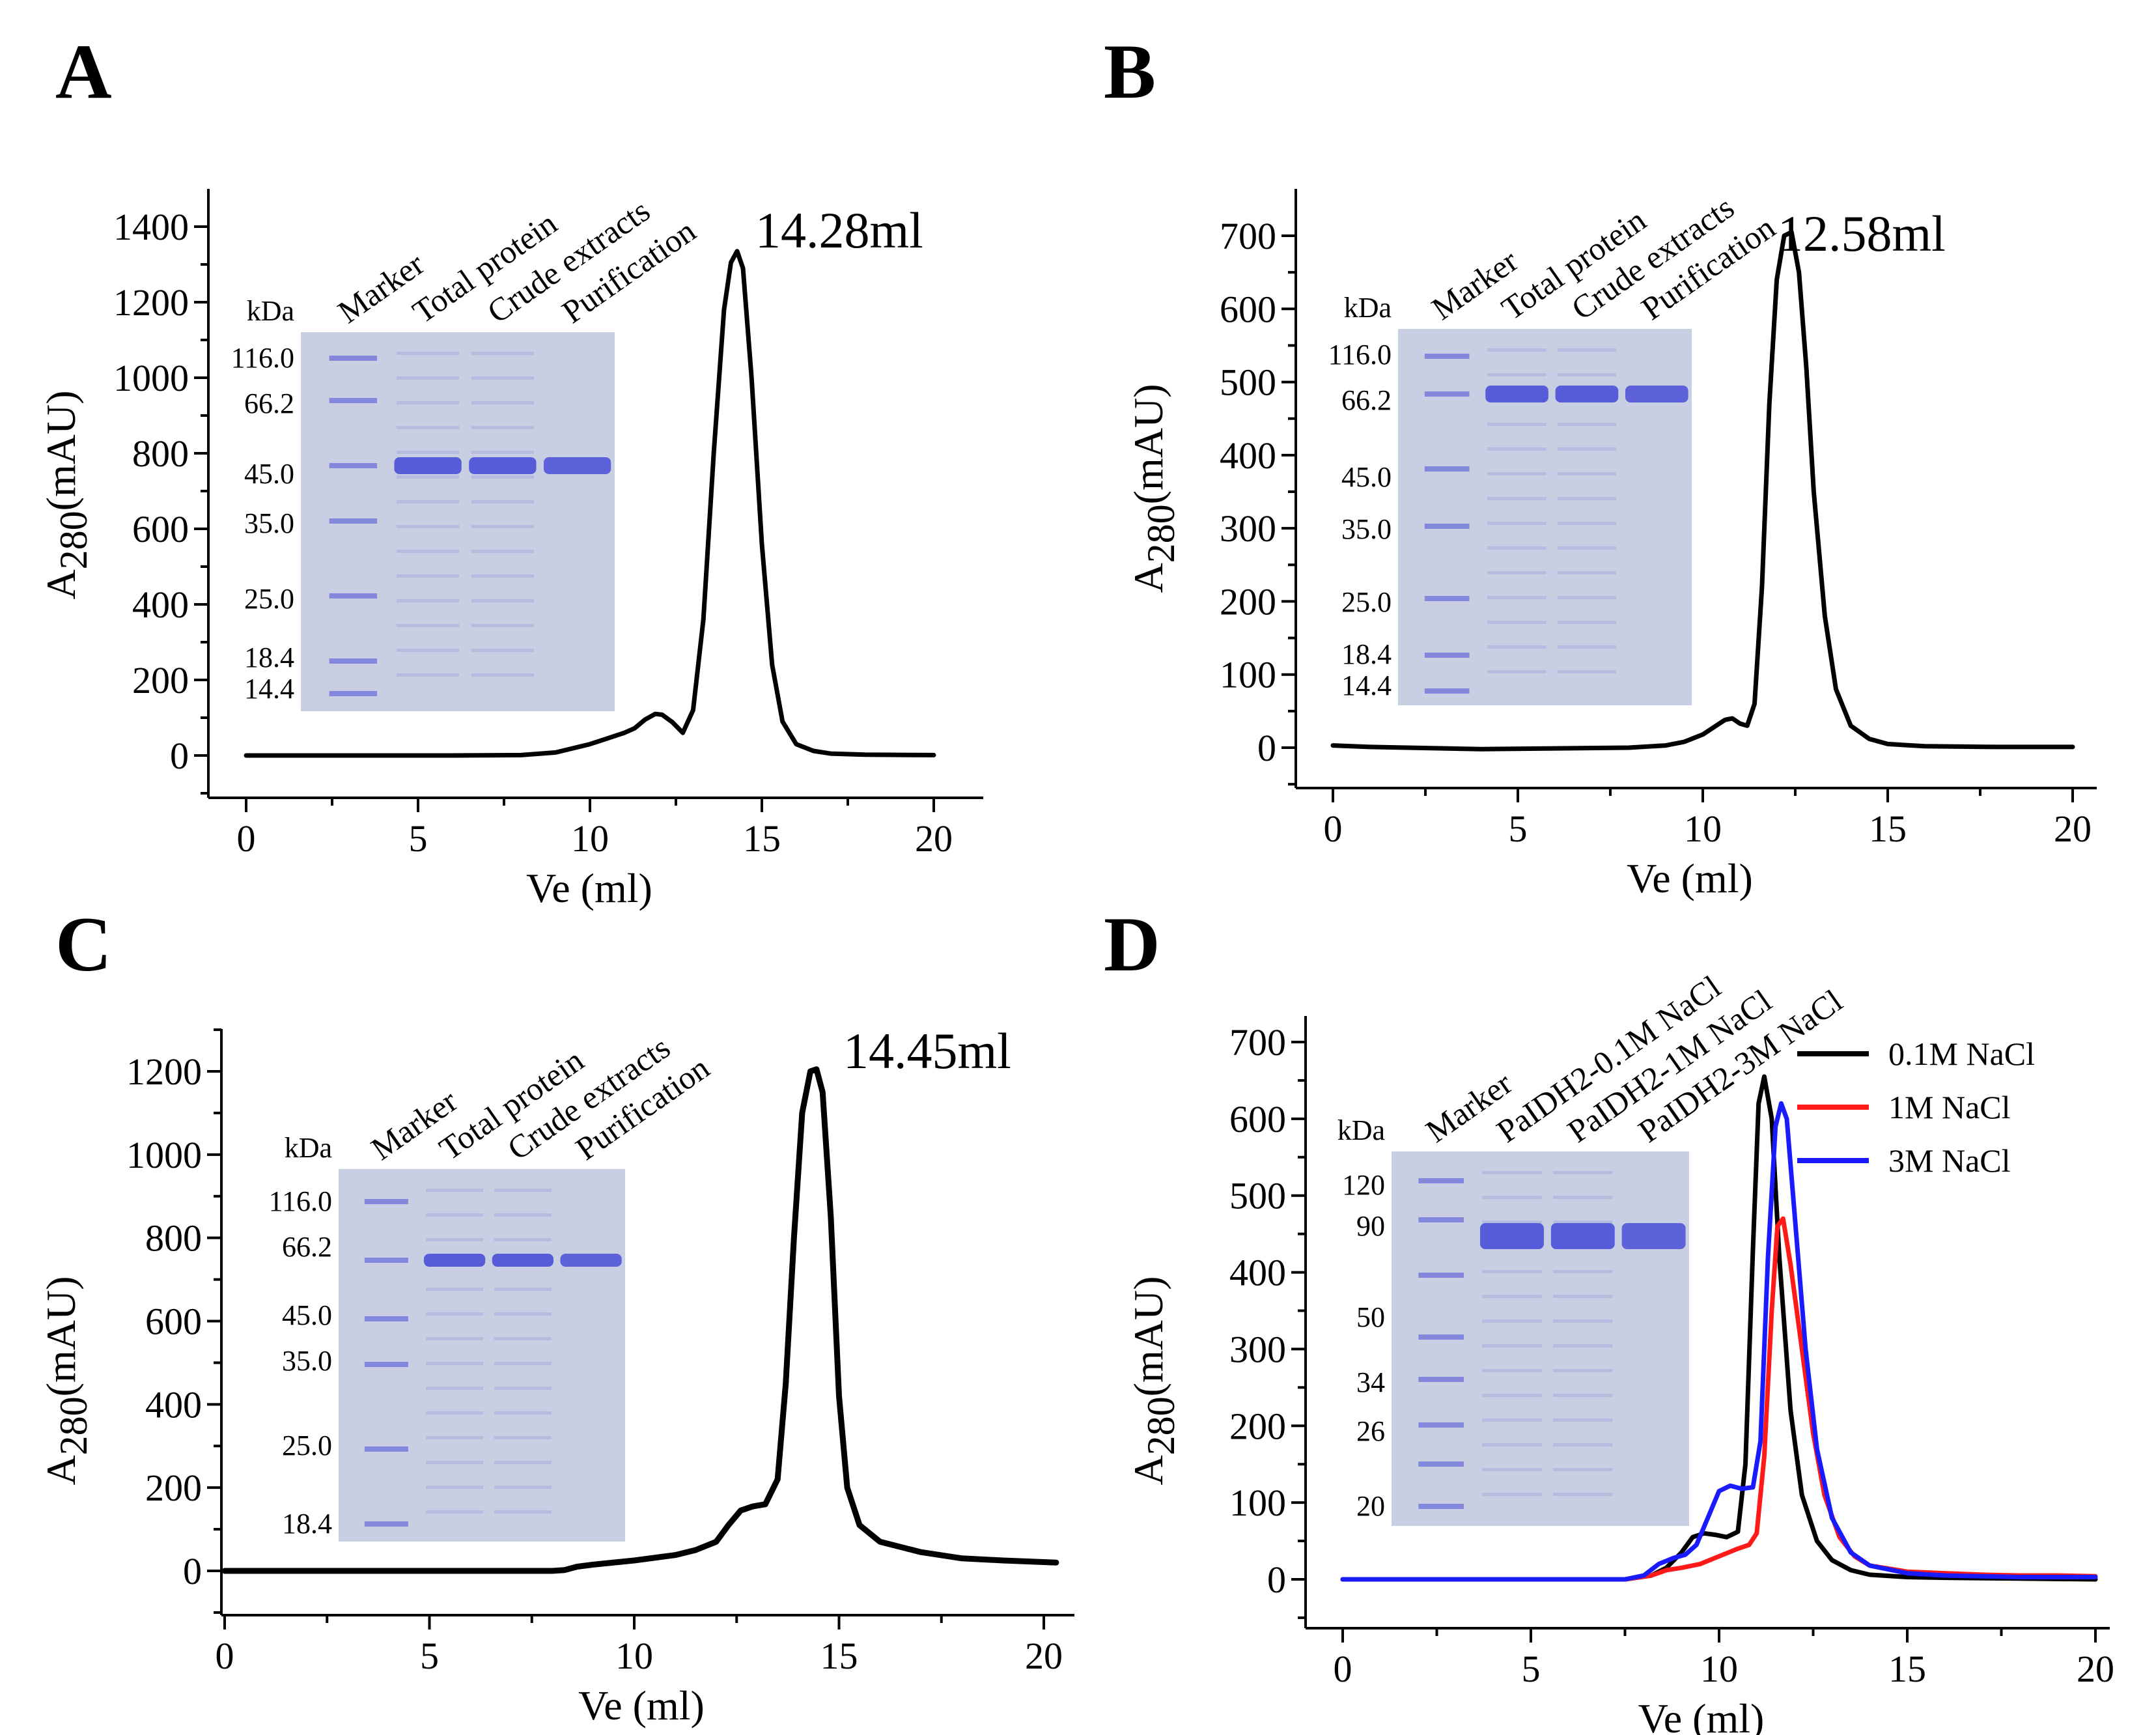 The image size is (2156, 1735). Describe the element at coordinates (1258, 1119) in the screenshot. I see `y-tick-label: 600` at that location.